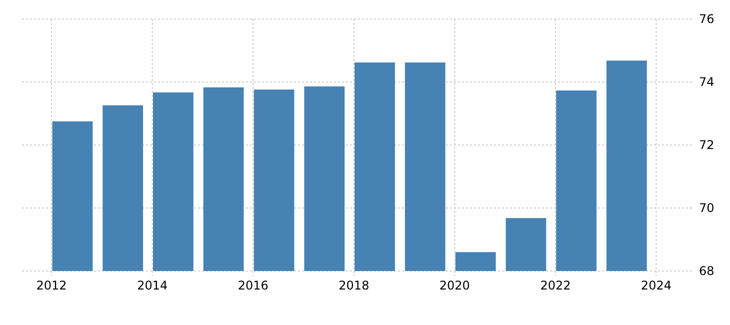  I want to click on x-tick-label: 2018, so click(354, 285).